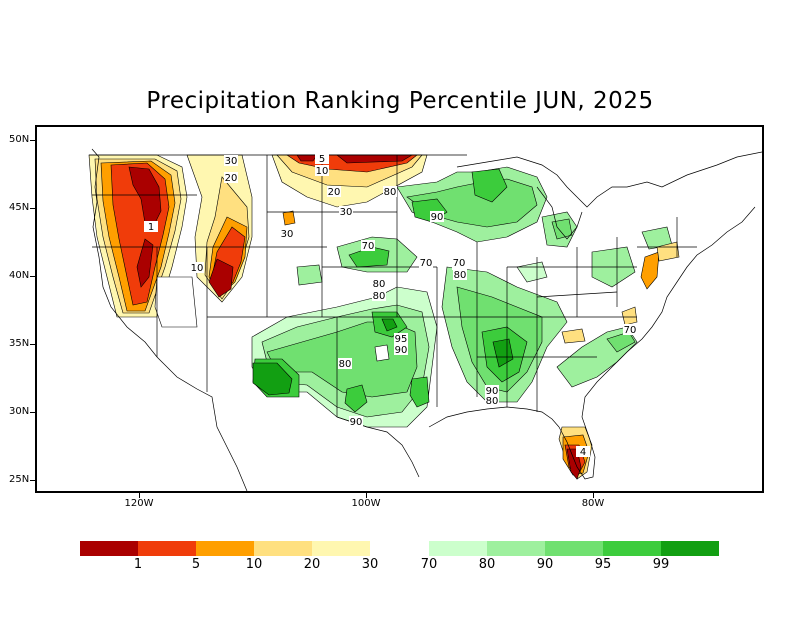 This screenshot has height=618, width=800. Describe the element at coordinates (221, 278) in the screenshot. I see `dry-region-intermountain` at that location.